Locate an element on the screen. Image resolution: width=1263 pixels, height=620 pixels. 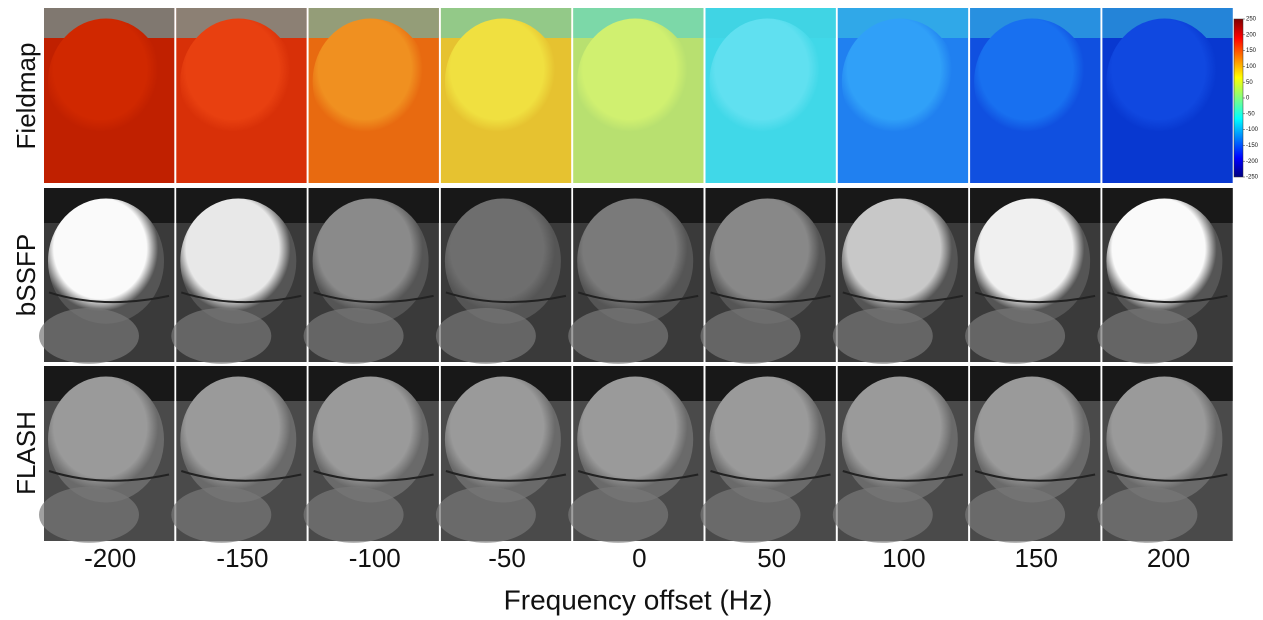
column-label: 0 is located at coordinates (639, 558).